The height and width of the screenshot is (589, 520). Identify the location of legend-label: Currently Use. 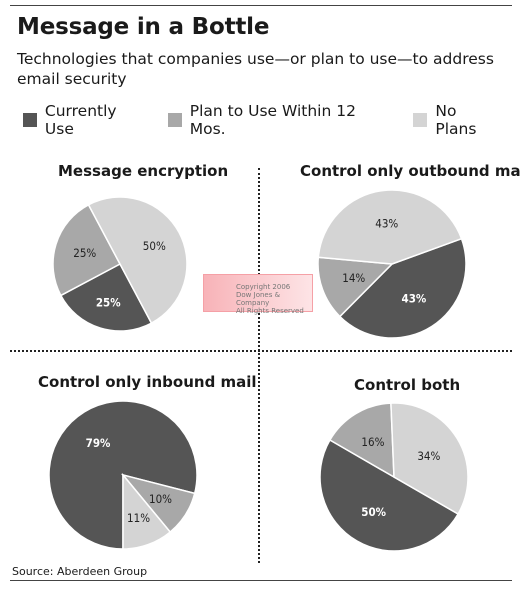
(80, 120).